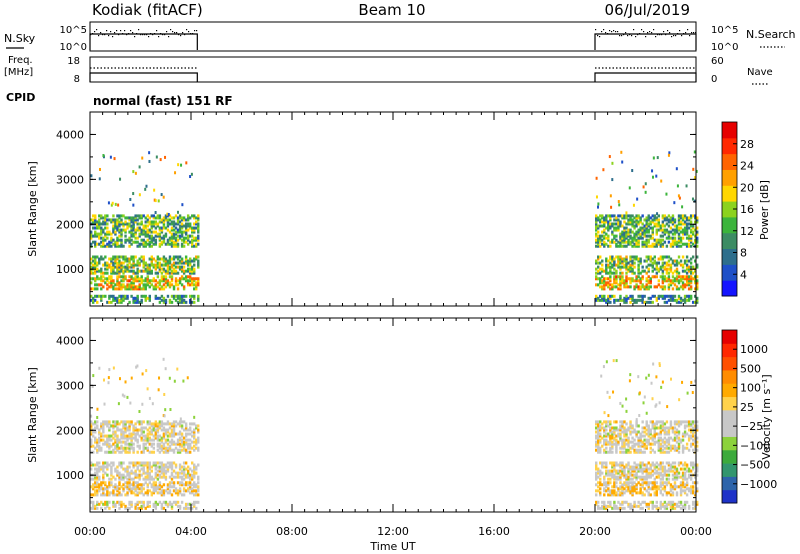 The width and height of the screenshot is (800, 554). What do you see at coordinates (747, 209) in the screenshot?
I see `power-colorbar-tick-label: 16` at bounding box center [747, 209].